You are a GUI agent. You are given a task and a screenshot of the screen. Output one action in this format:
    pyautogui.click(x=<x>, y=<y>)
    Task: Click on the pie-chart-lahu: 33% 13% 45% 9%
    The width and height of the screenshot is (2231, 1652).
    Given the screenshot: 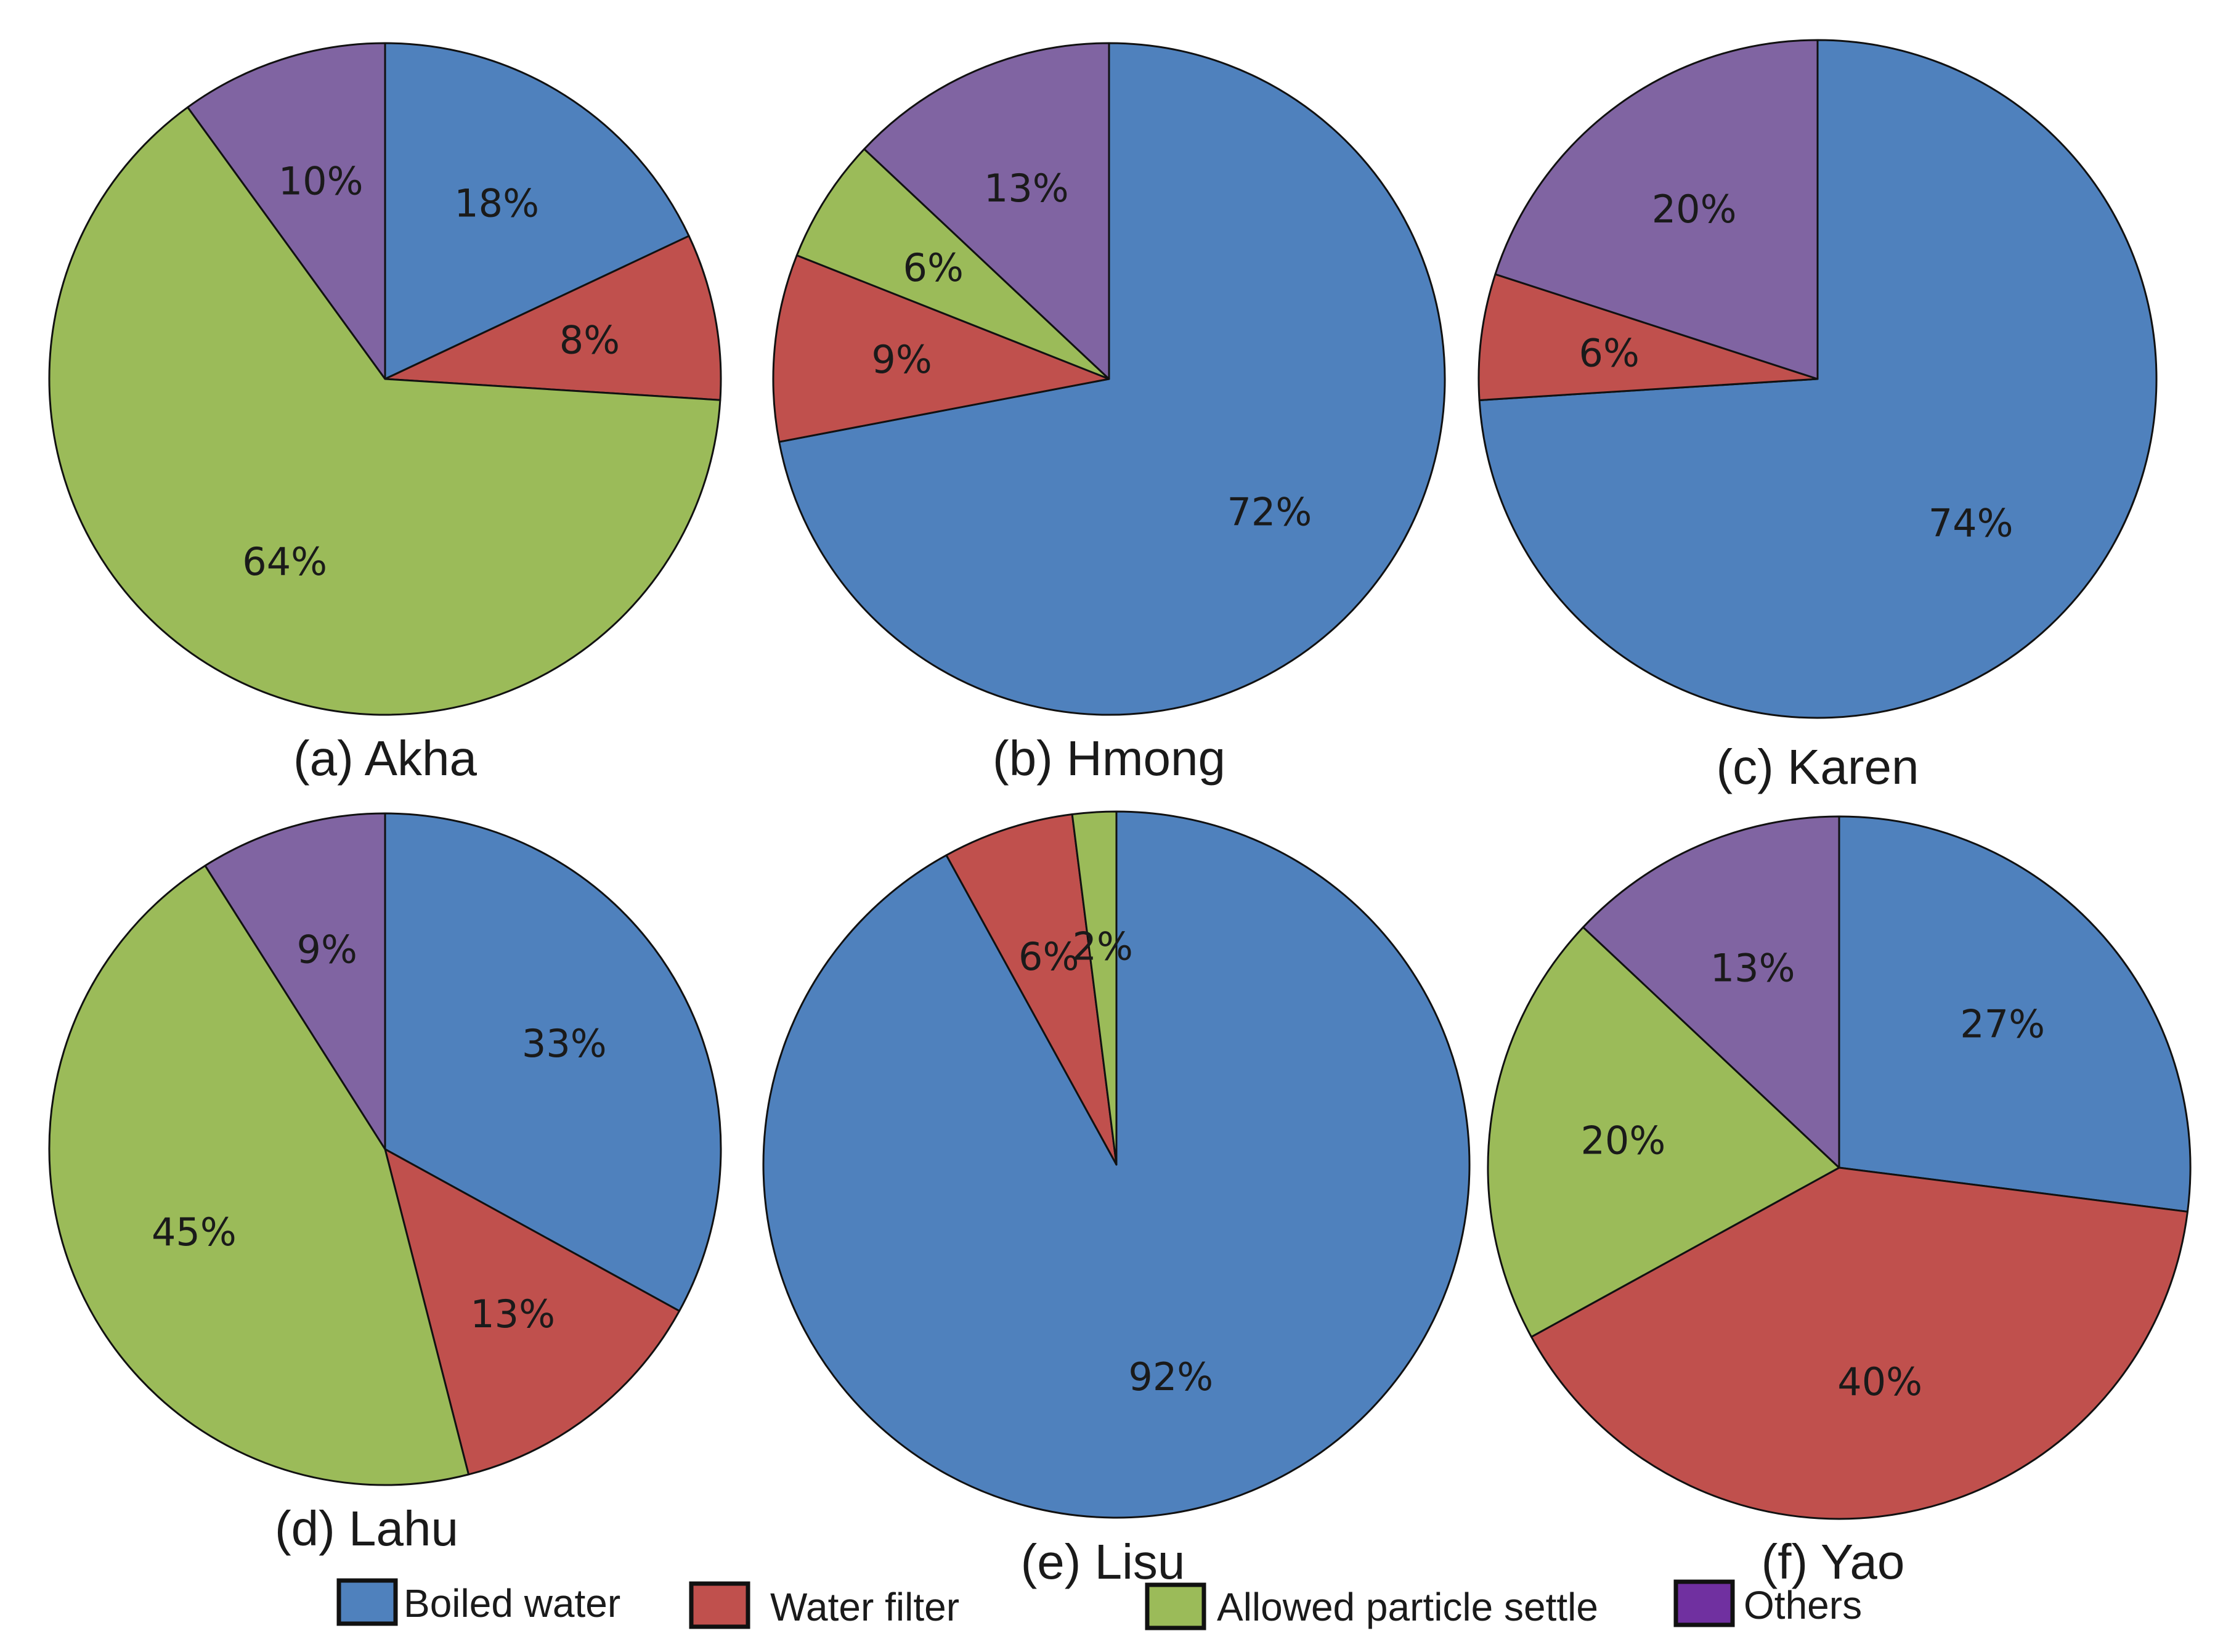 What is the action you would take?
    pyautogui.click(x=385, y=1149)
    